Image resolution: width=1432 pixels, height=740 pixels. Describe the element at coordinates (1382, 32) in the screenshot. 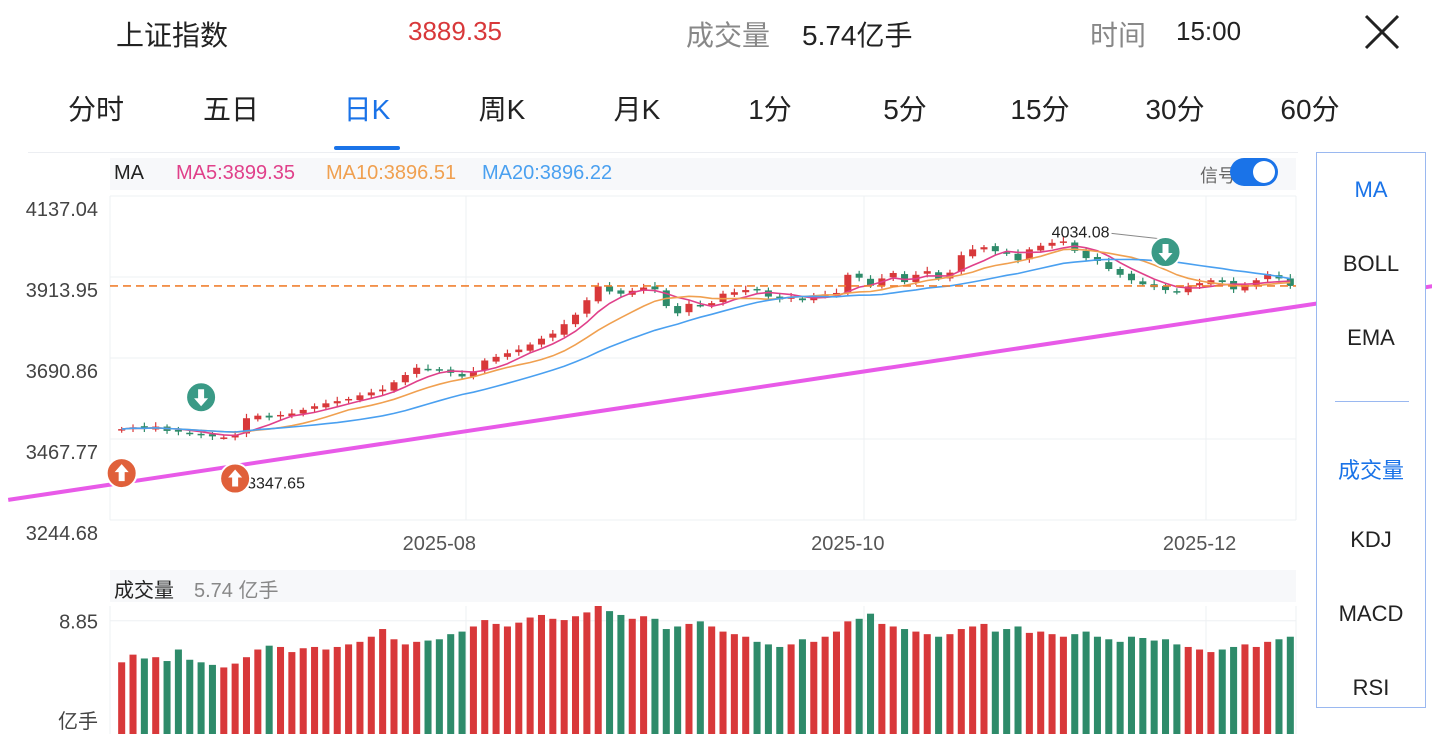

I see `close-button` at that location.